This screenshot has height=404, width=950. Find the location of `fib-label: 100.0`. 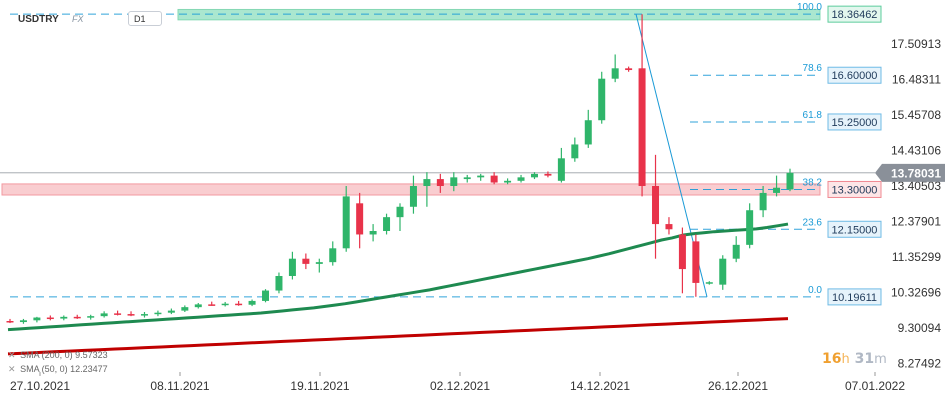

fib-label: 100.0 is located at coordinates (809, 7).